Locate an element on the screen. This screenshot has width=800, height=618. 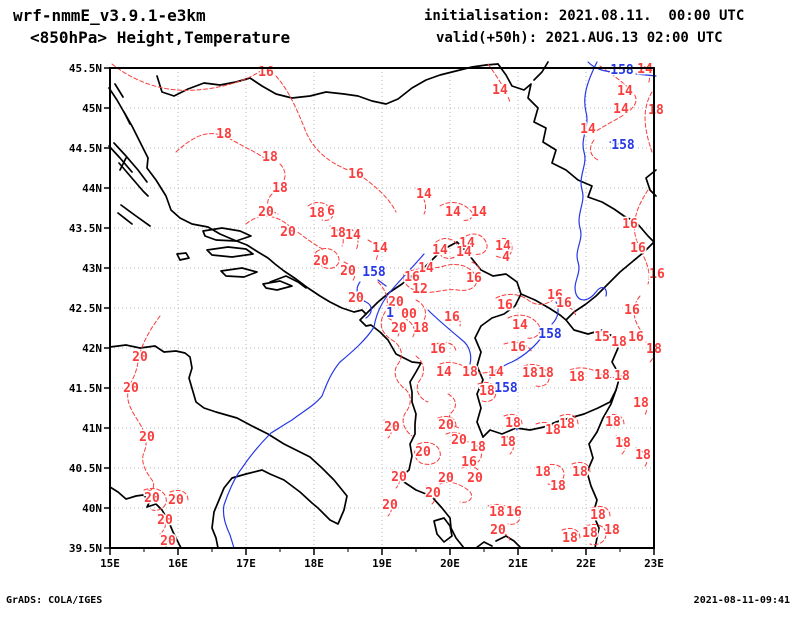
height-contour-label: 1 is located at coordinates (390, 313).